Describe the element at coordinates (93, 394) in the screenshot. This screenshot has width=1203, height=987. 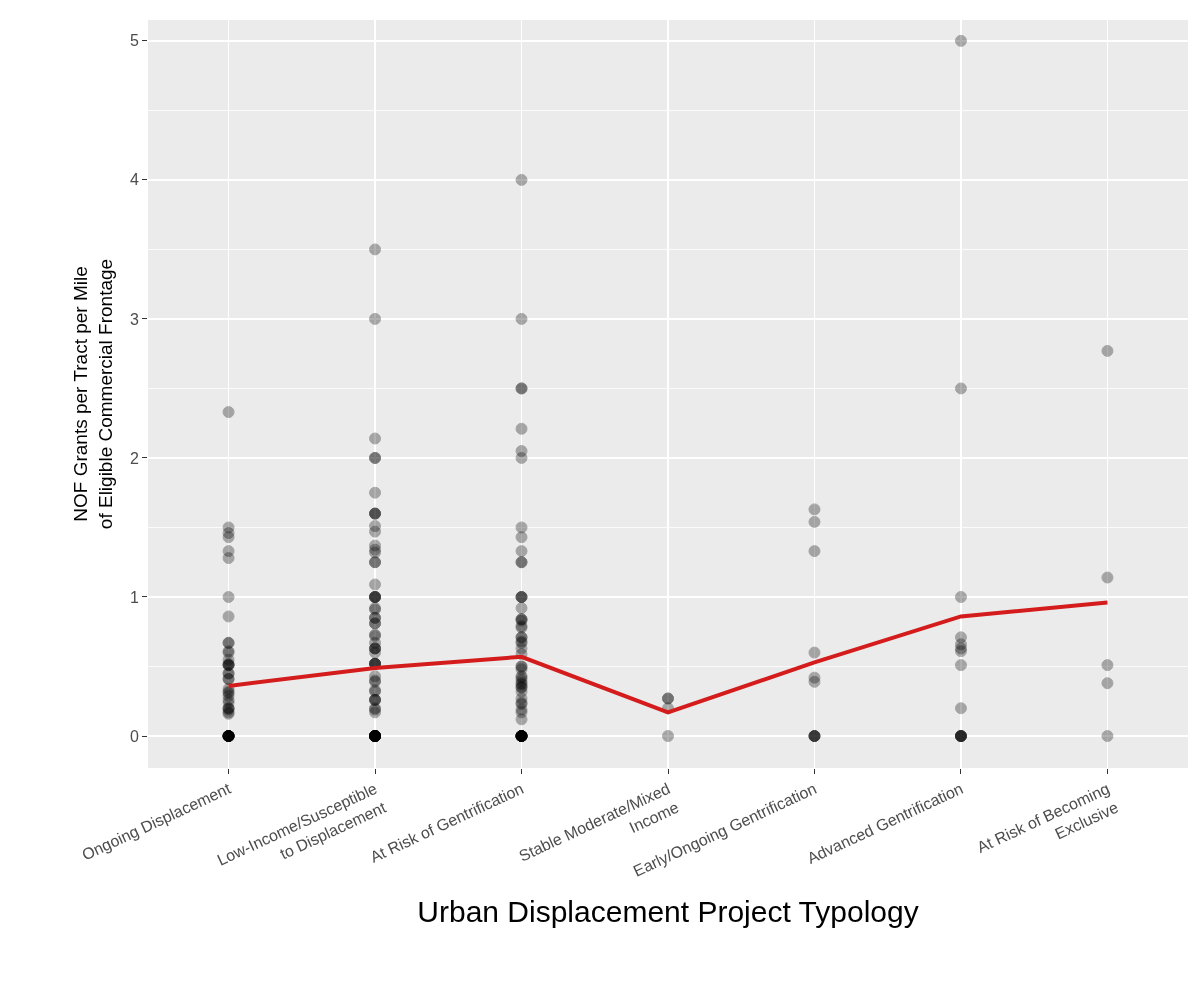
I see `y-axis-title: NOF Grants per Tract per Mile of Eligible Commercial Frontage` at that location.